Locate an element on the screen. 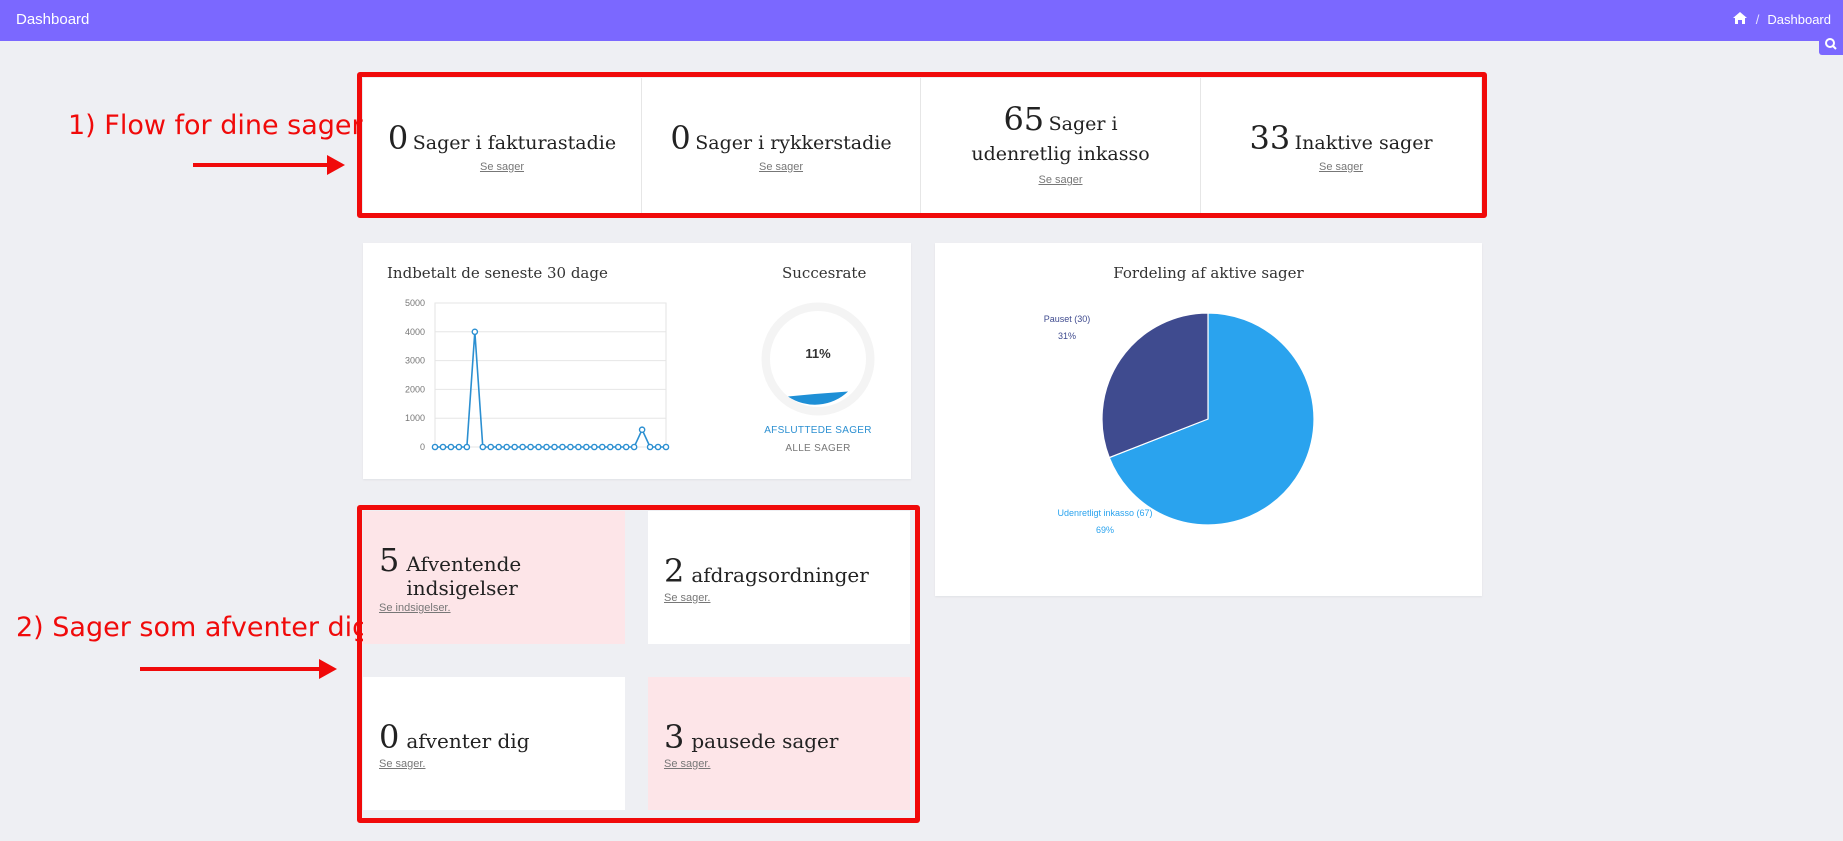 The width and height of the screenshot is (1843, 841). flow-count: 33 is located at coordinates (1270, 137).